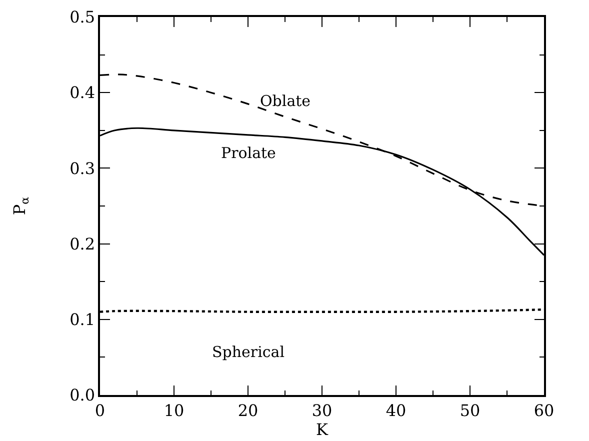 The image size is (589, 441). What do you see at coordinates (470, 410) in the screenshot?
I see `x-tick-label: 50` at bounding box center [470, 410].